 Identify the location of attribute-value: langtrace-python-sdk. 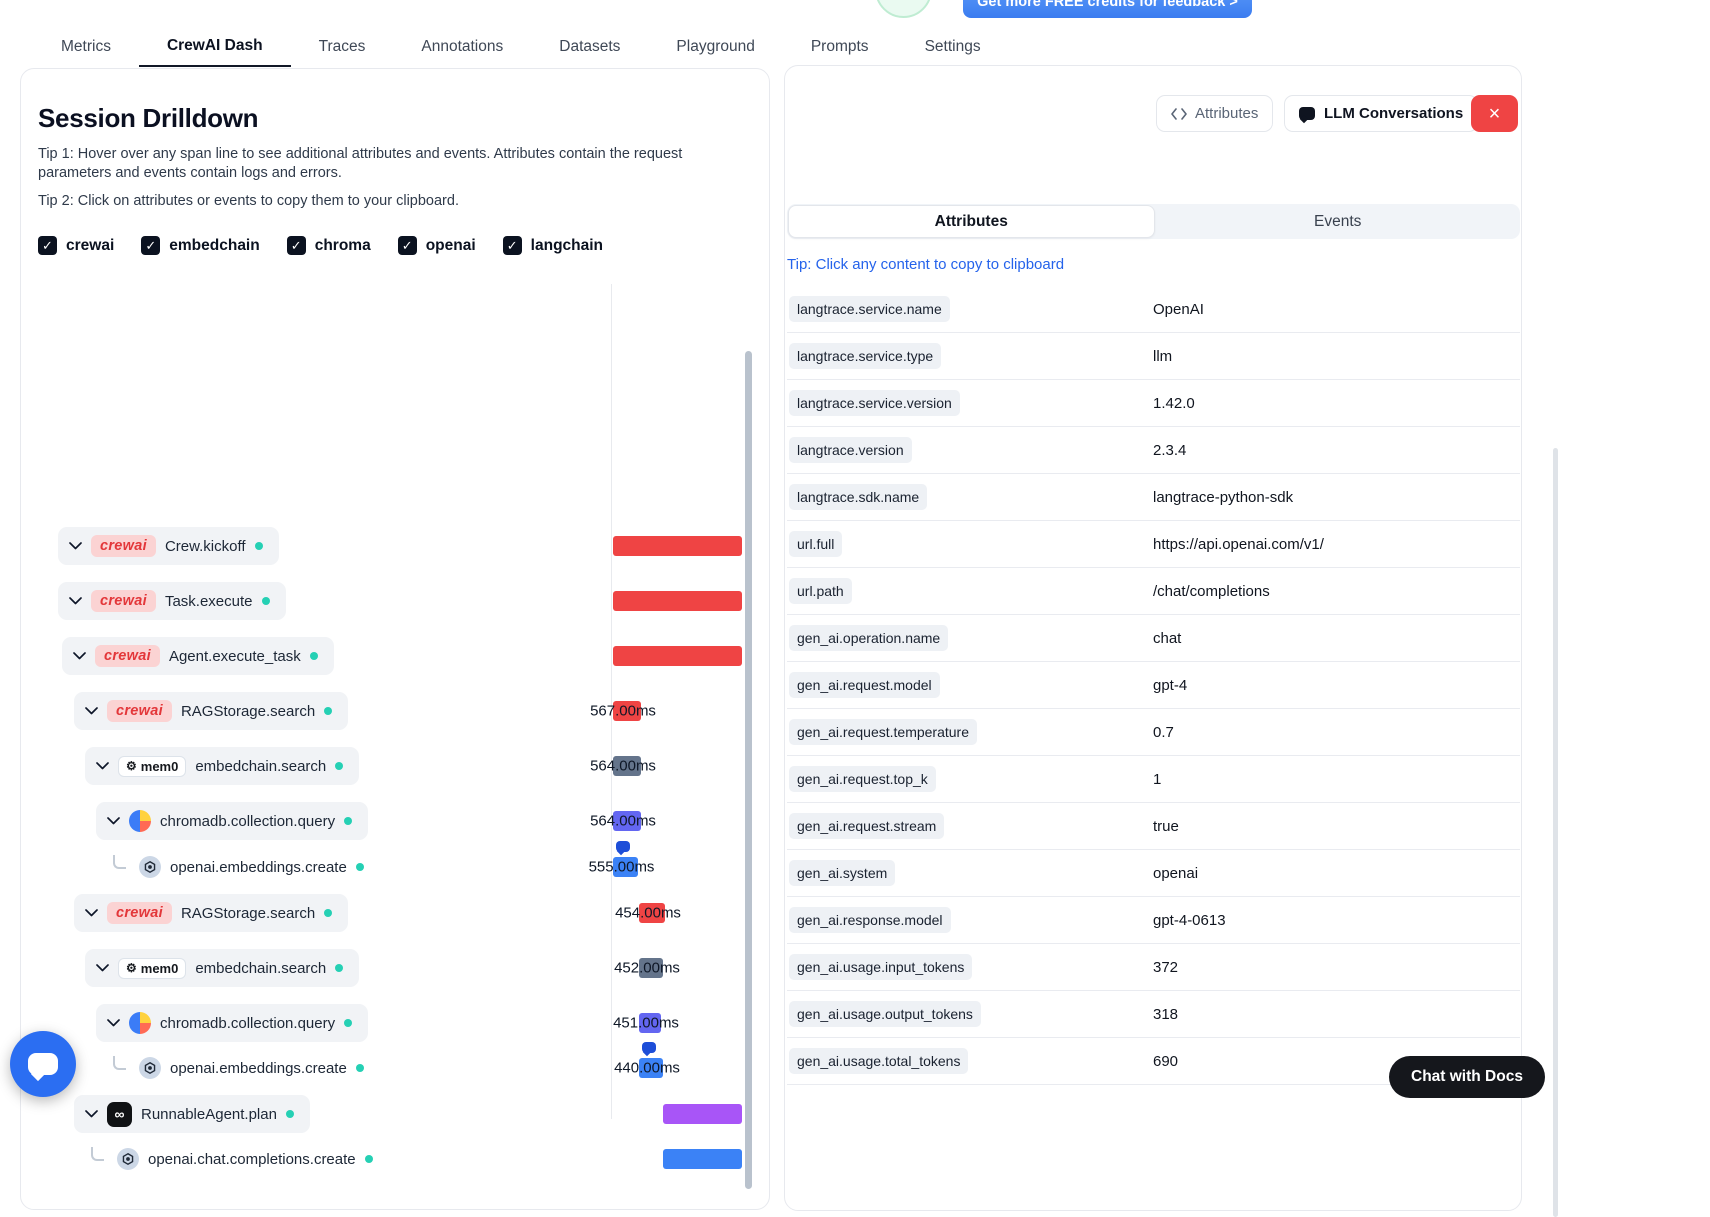
(1223, 497).